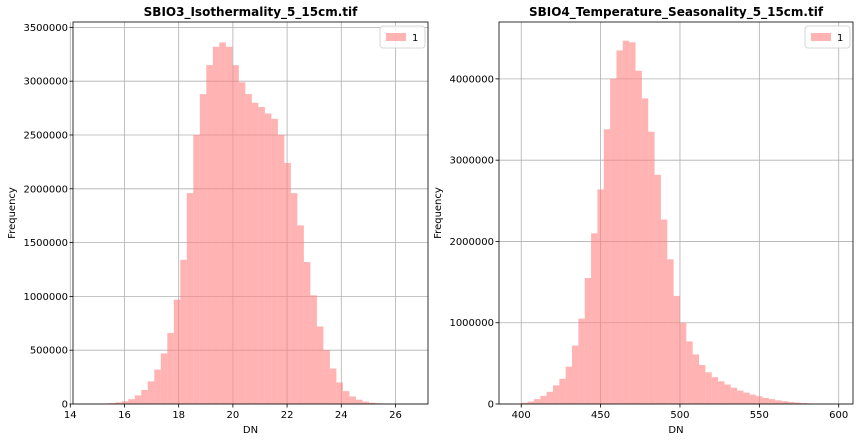 The image size is (861, 441). What do you see at coordinates (45, 135) in the screenshot?
I see `y-tick-label: 2500000` at bounding box center [45, 135].